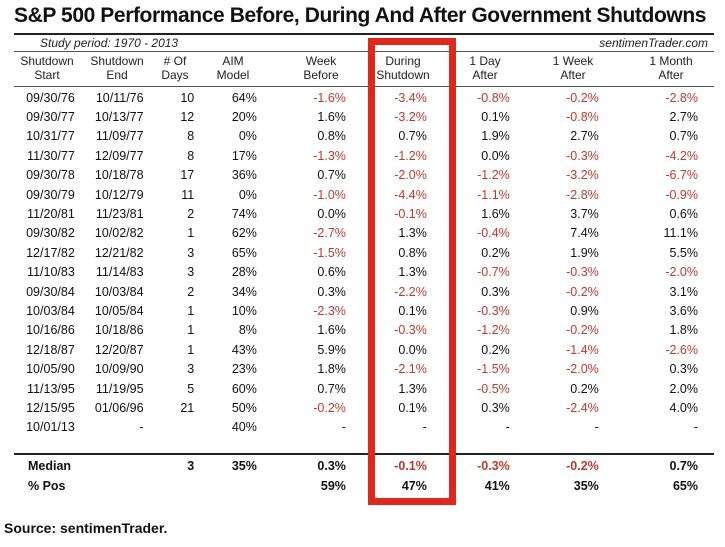  What do you see at coordinates (50, 330) in the screenshot?
I see `table-cell: 10/16/86` at bounding box center [50, 330].